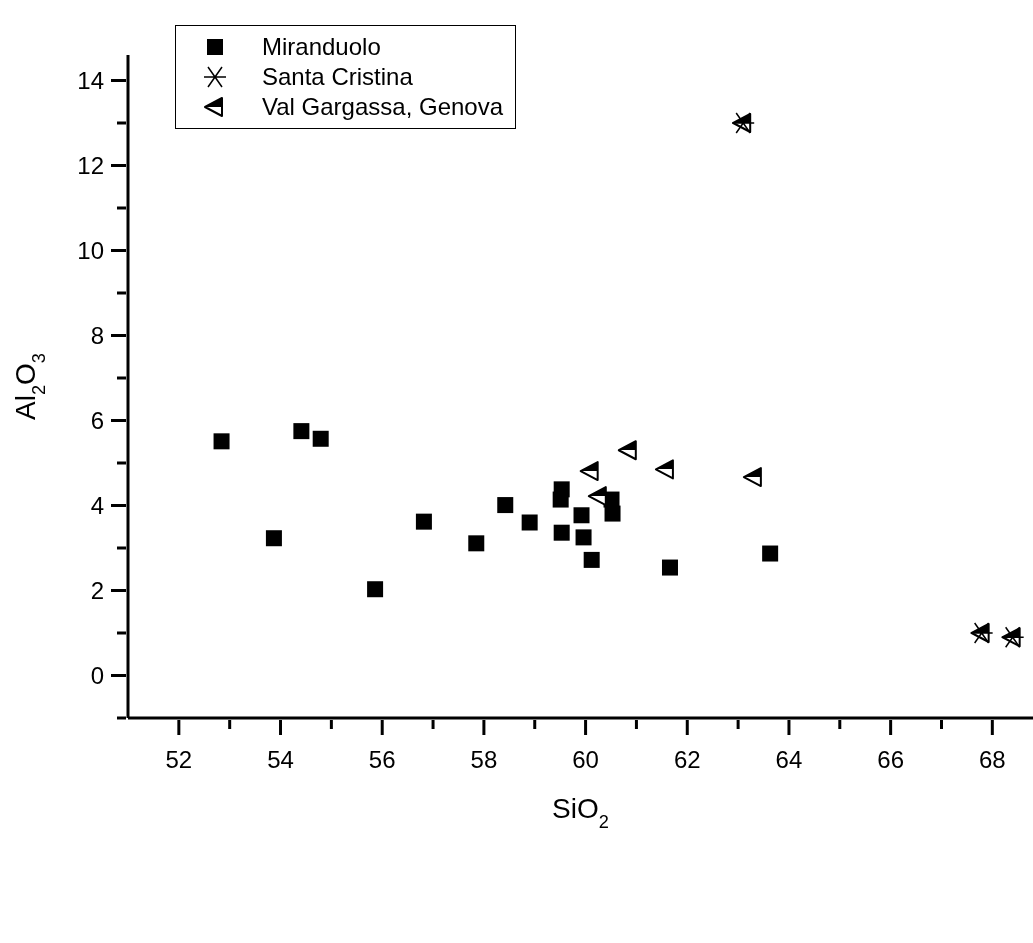 The image size is (1033, 943). I want to click on x-tick-label: 64, so click(789, 759).